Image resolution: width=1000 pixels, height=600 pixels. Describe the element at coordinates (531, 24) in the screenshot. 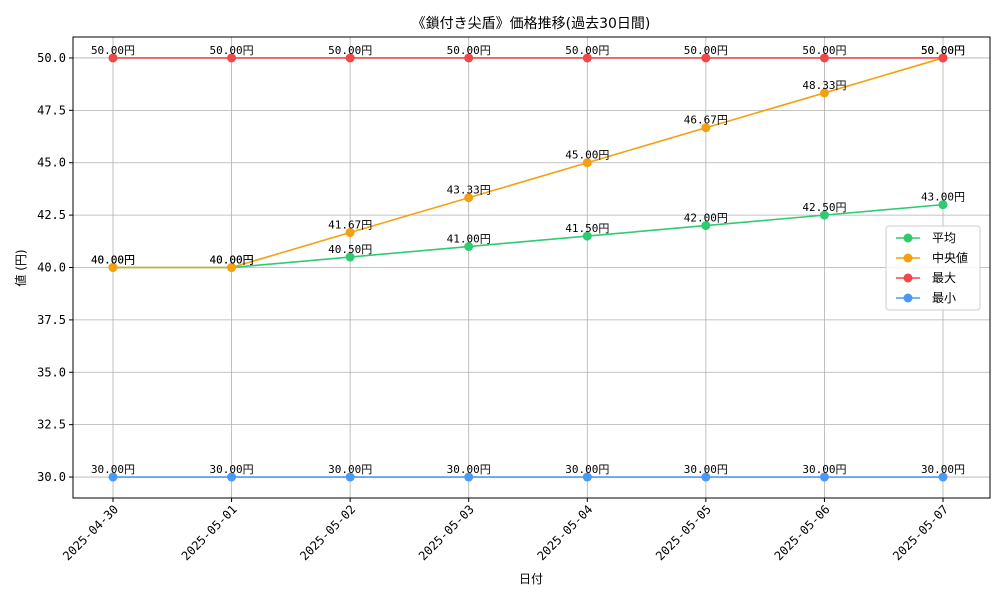

I see `chart-title: 《鎖付き尖盾》価格推移(過去30日間)` at that location.